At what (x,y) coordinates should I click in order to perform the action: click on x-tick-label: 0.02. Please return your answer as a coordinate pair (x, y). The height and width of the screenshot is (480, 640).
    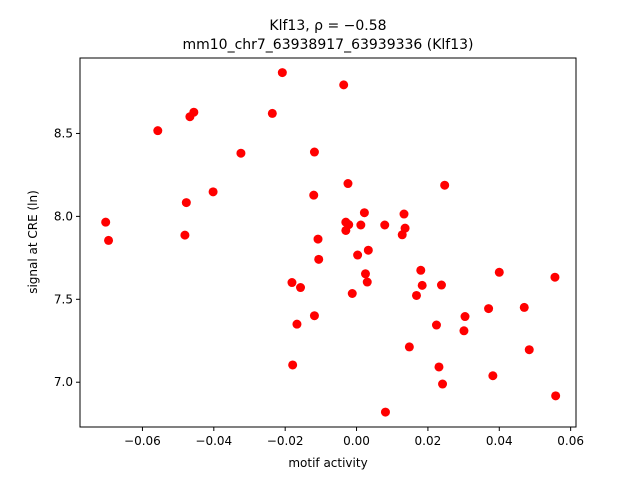
    Looking at the image, I should click on (428, 441).